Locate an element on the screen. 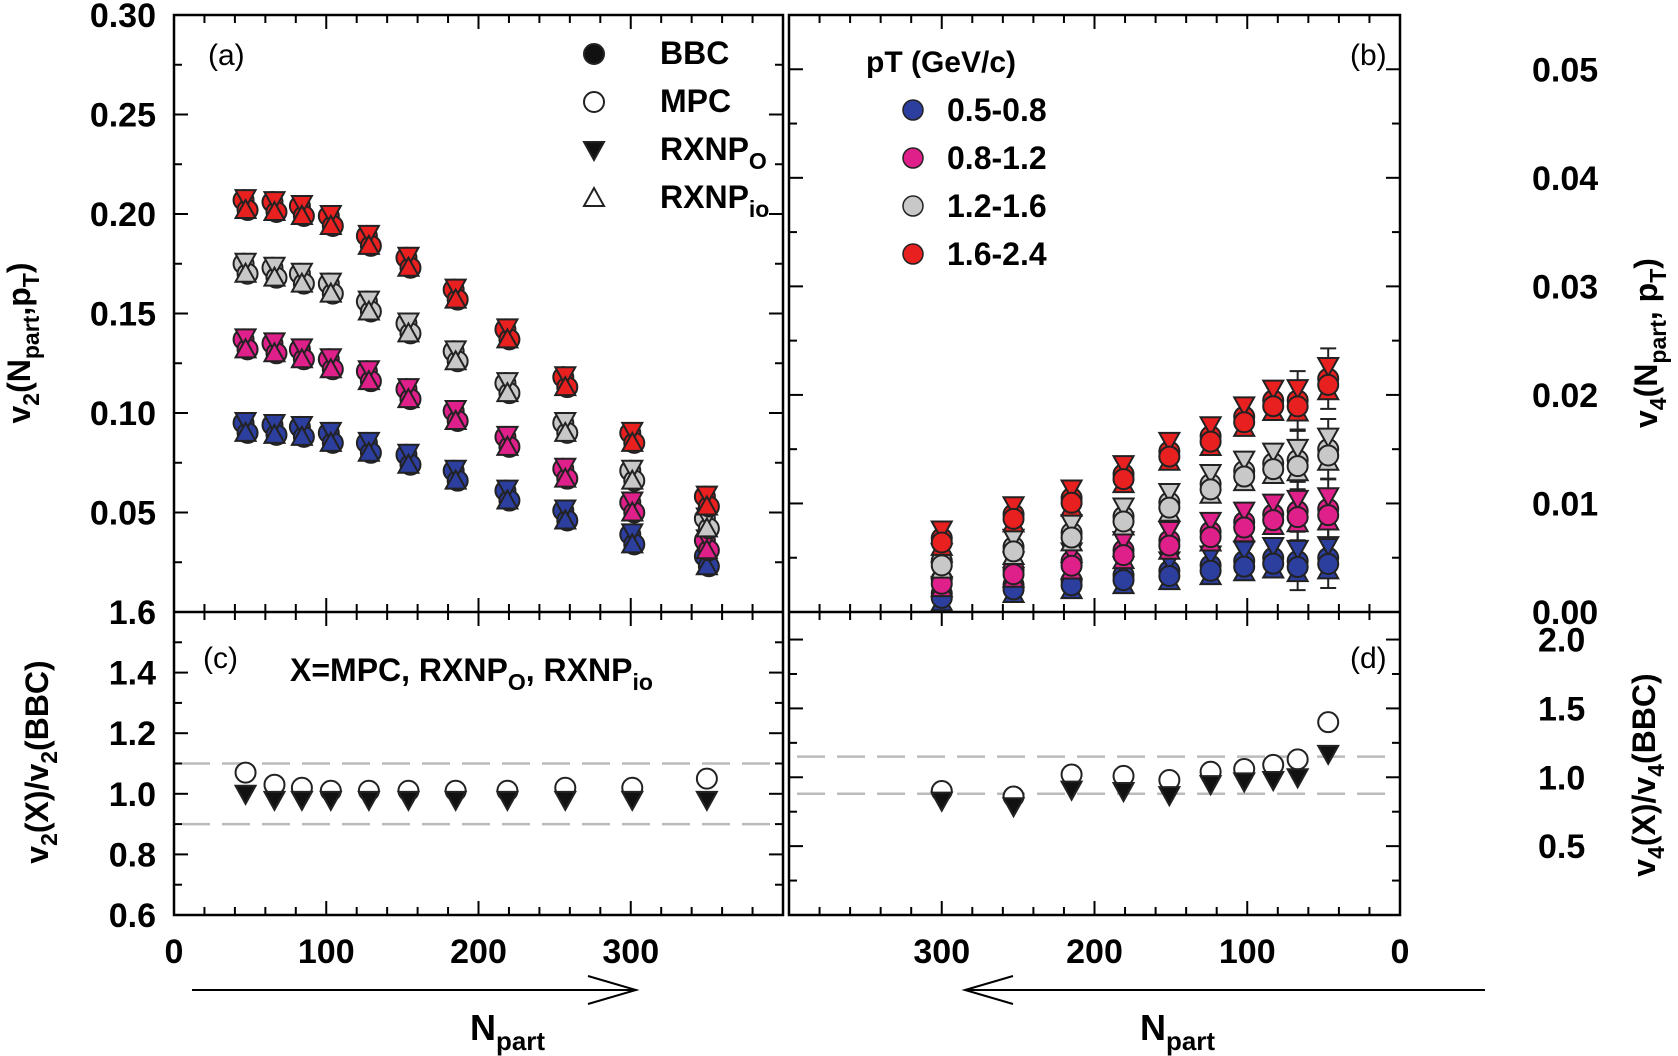 This screenshot has width=1678, height=1056. panel-c-annotation: X=MPC, RXNPO, RXNPio is located at coordinates (471, 673).